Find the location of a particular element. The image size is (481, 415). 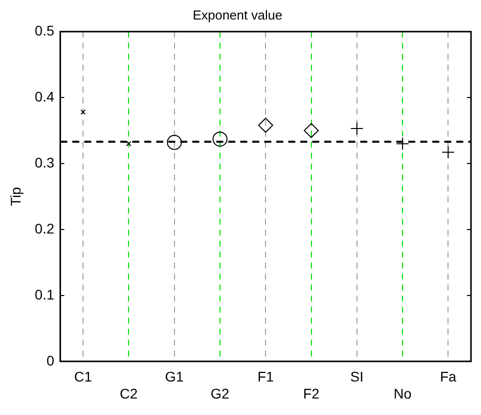

y-tick-label: 0.1 is located at coordinates (44, 294).